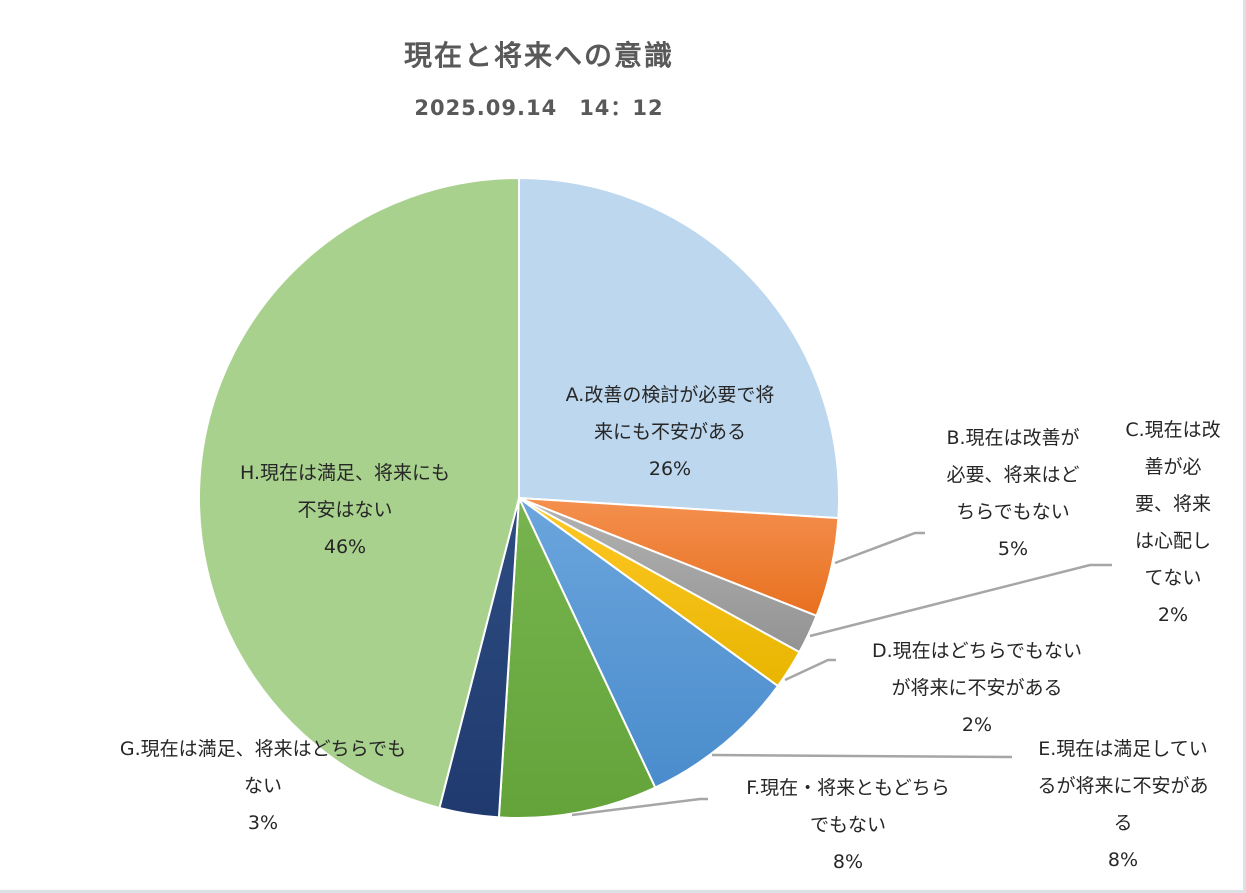 Image resolution: width=1246 pixels, height=893 pixels. Describe the element at coordinates (960, 600) in the screenshot. I see `leader-line-c` at that location.